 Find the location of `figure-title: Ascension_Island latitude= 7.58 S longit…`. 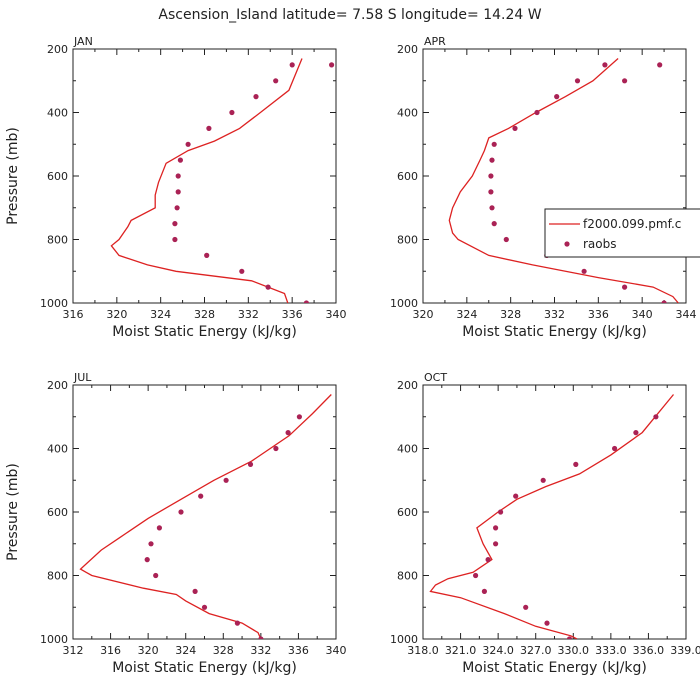

figure-title: Ascension_Island latitude= 7.58 S longit… is located at coordinates (349, 15).